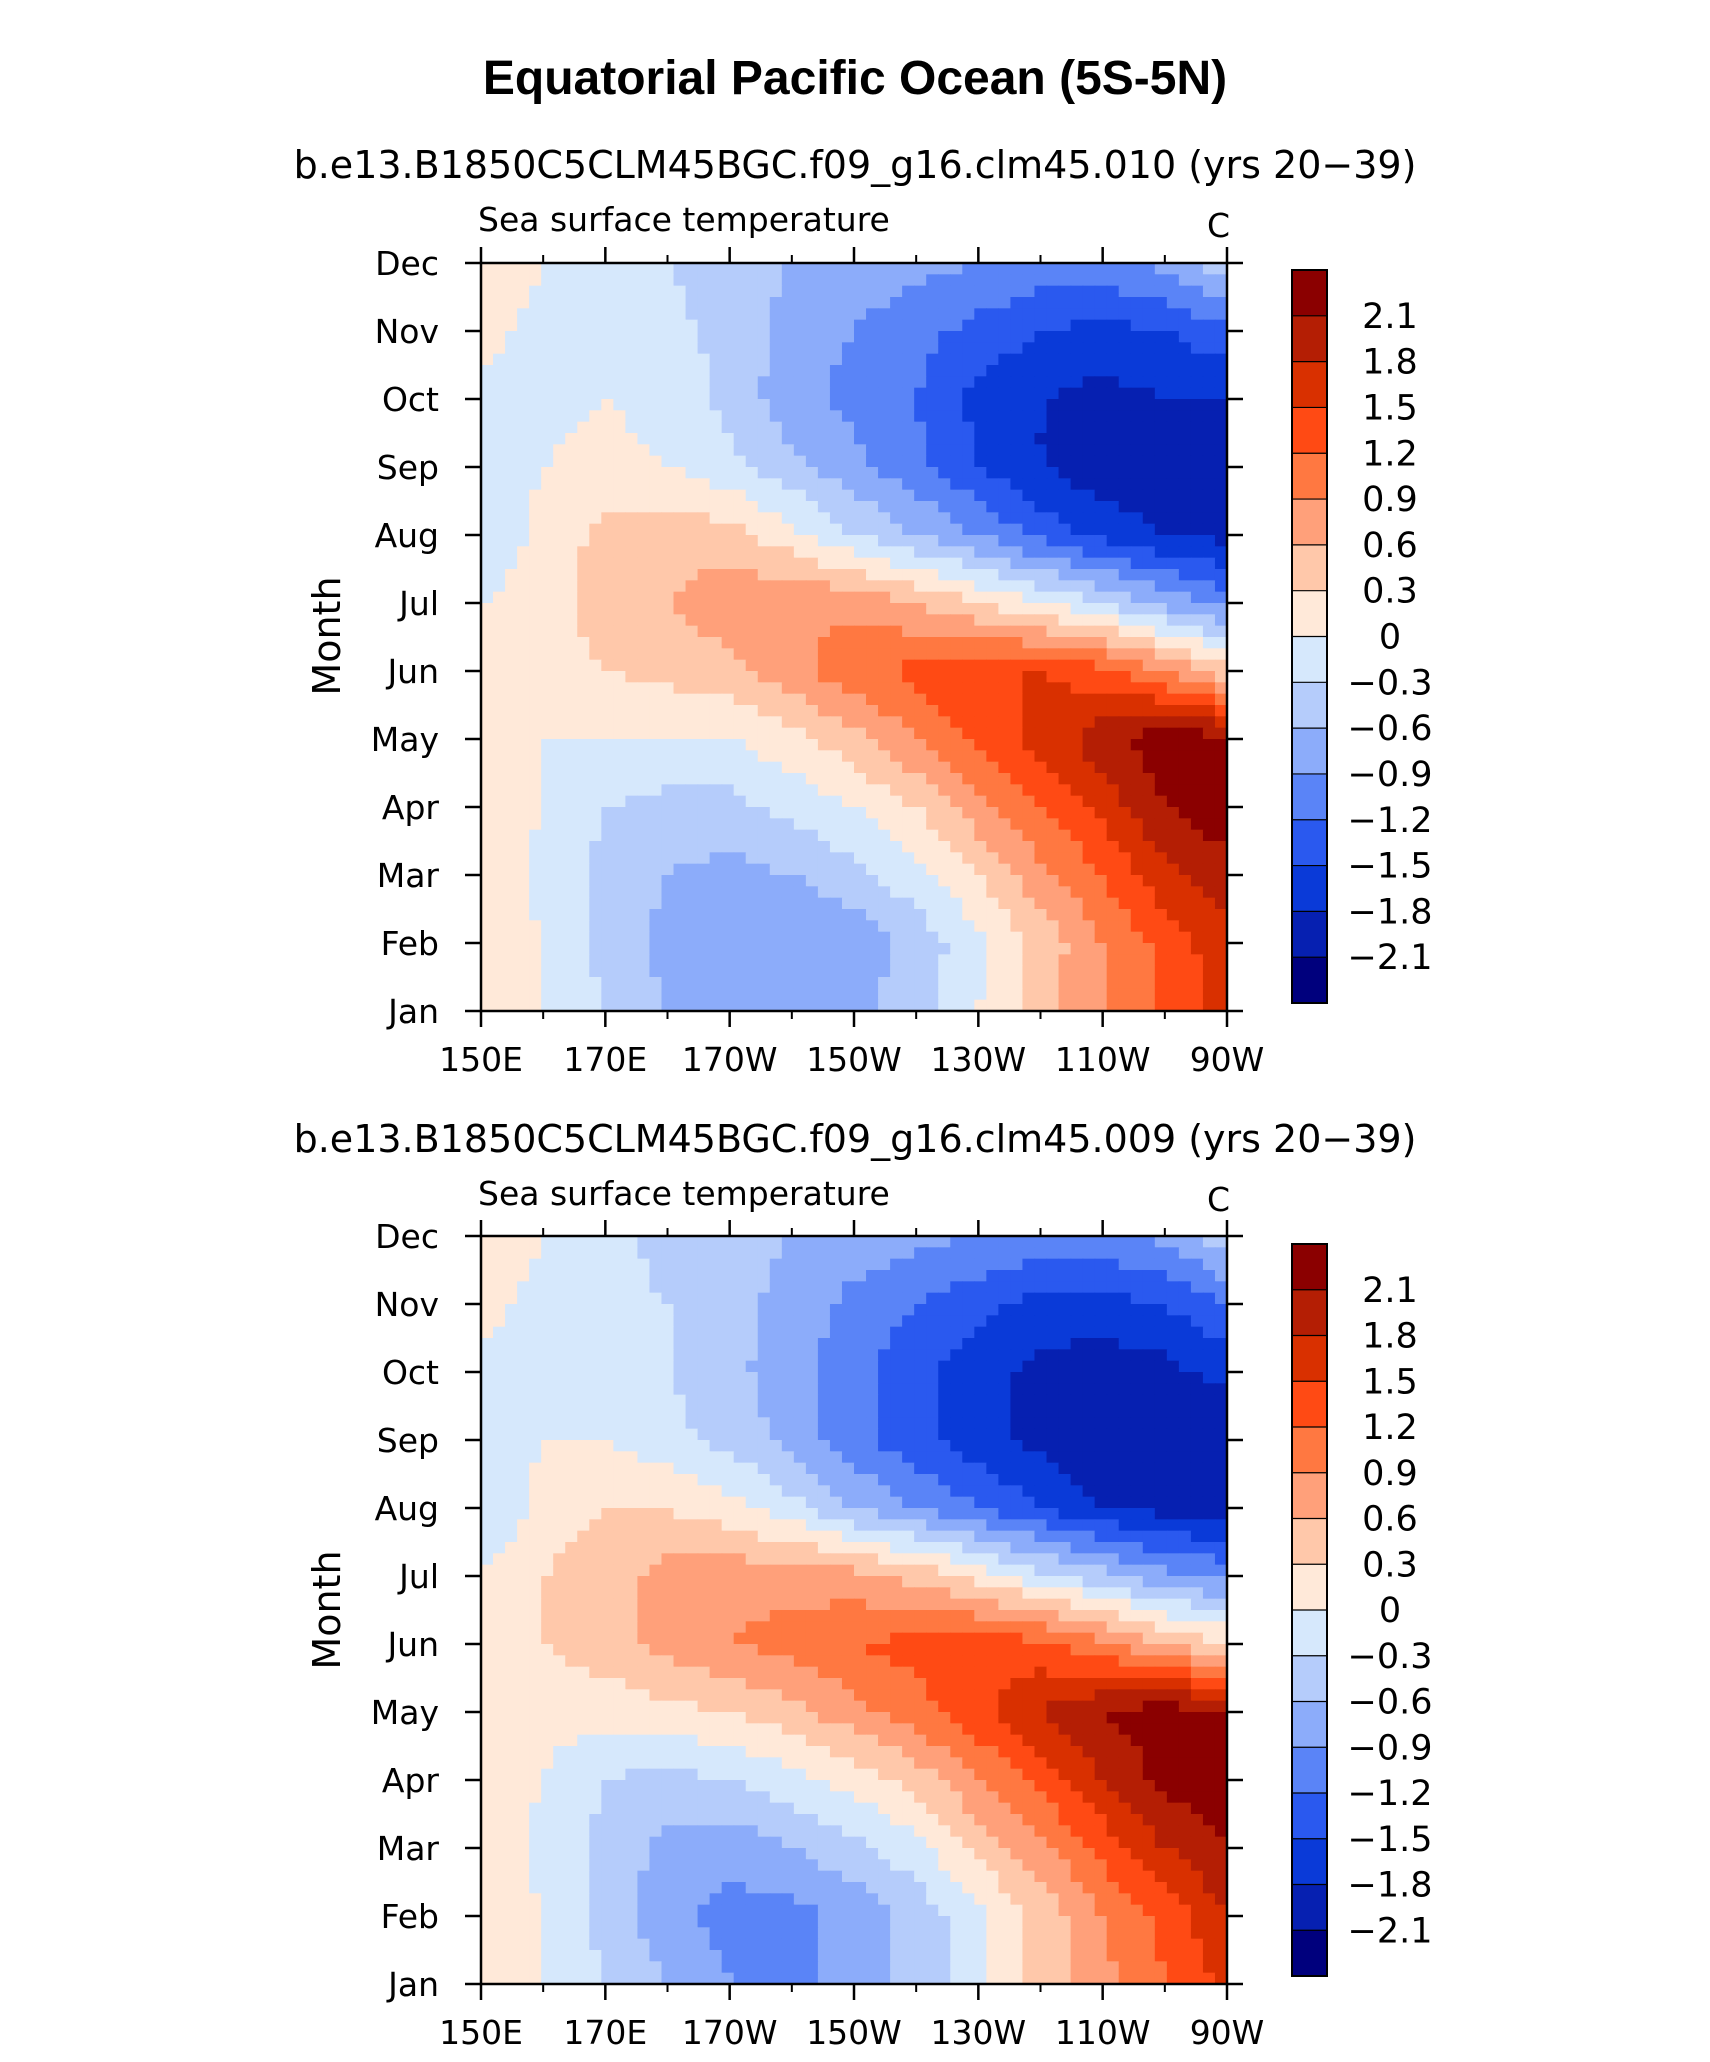 The image size is (1710, 2062). What do you see at coordinates (1309, 705) in the screenshot?
I see `colorbar-swatch` at bounding box center [1309, 705].